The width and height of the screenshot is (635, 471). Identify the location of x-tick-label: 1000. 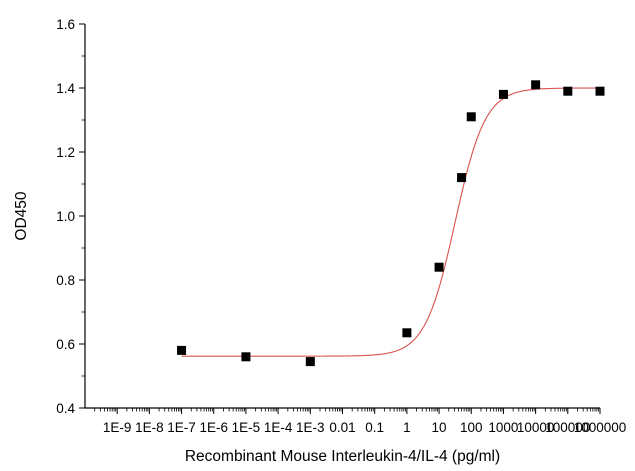
(503, 427).